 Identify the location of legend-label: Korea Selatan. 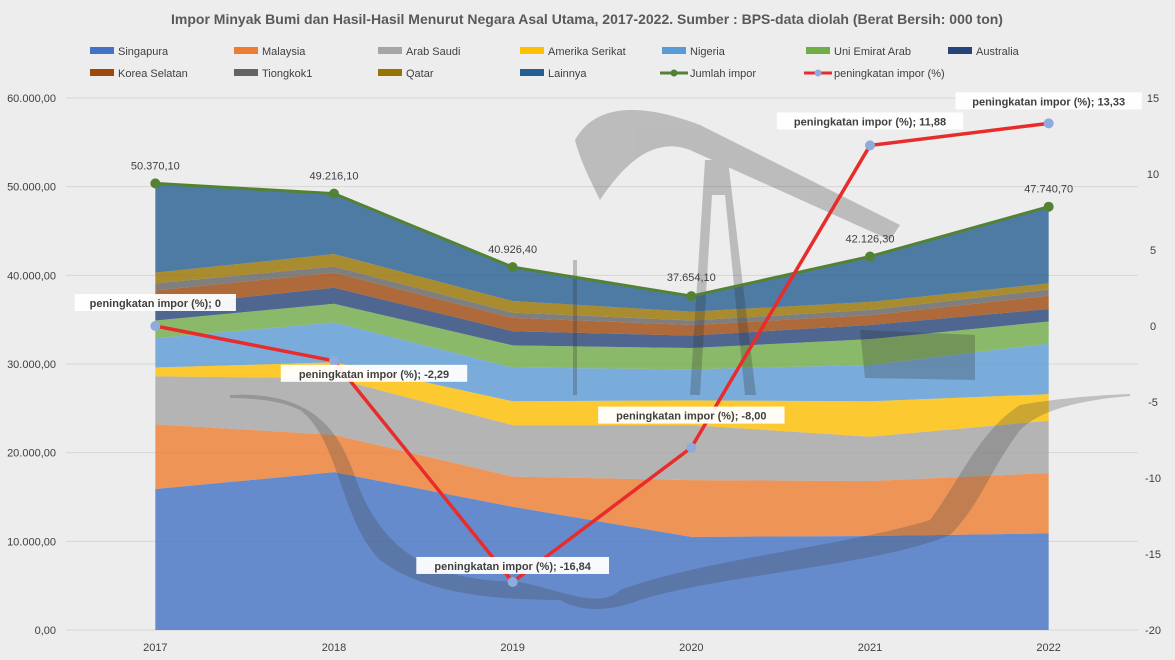
(153, 74).